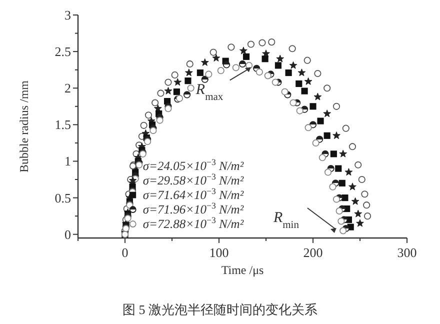  I want to click on y-tick-label: 1.5, so click(62, 124).